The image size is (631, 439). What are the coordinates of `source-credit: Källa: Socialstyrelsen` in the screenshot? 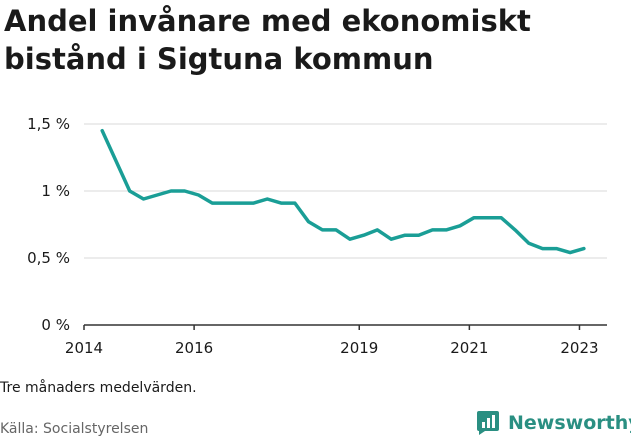 It's located at (74, 429).